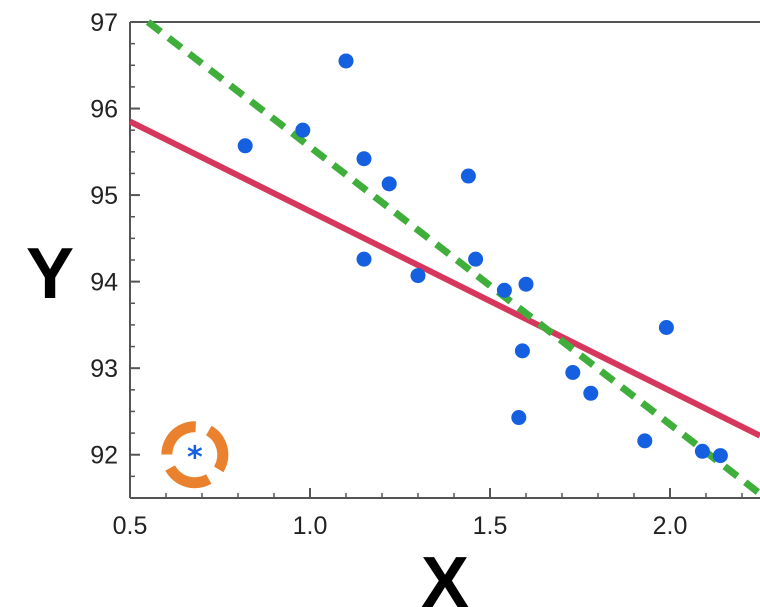 This screenshot has height=607, width=760. Describe the element at coordinates (195, 458) in the screenshot. I see `asterisk-icon: *` at that location.